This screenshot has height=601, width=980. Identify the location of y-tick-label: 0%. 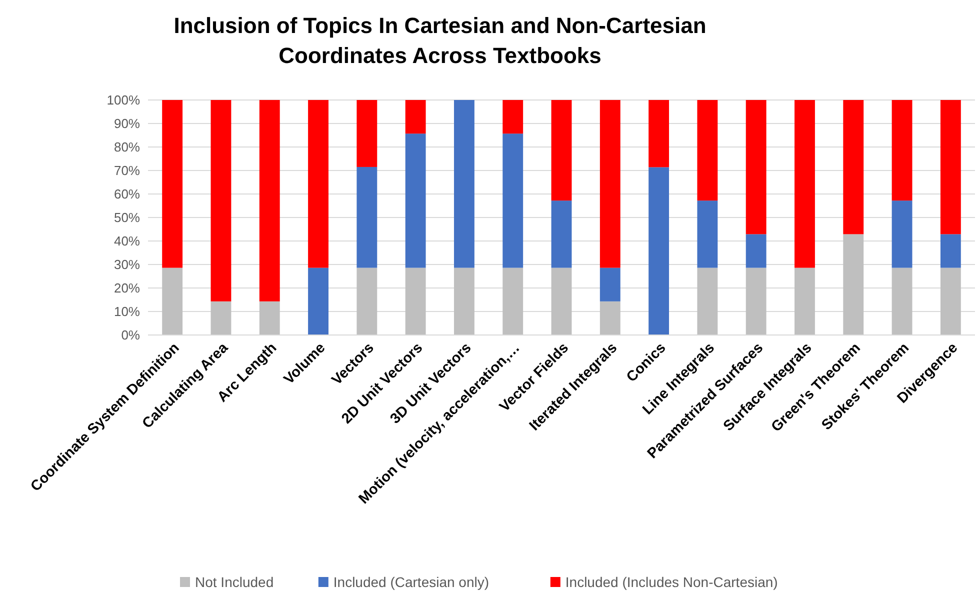
(130, 335).